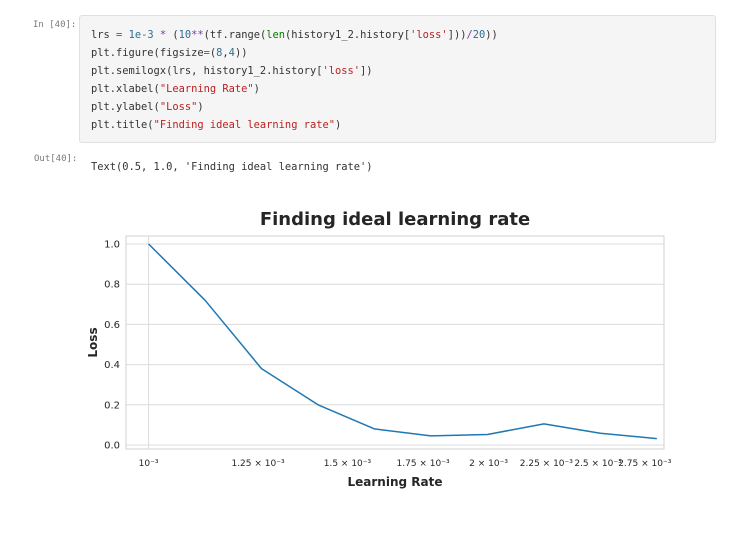  I want to click on output-prompt: Out[40]:, so click(56, 159).